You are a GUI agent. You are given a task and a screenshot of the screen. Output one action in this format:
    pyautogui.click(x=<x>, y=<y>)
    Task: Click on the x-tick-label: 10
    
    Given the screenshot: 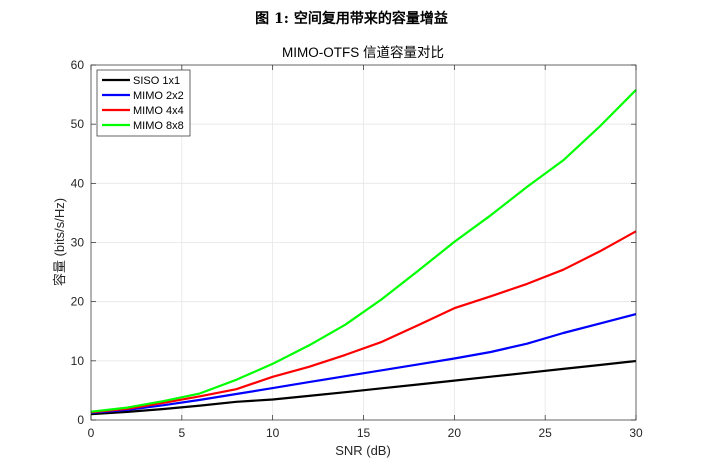 What is the action you would take?
    pyautogui.click(x=273, y=433)
    